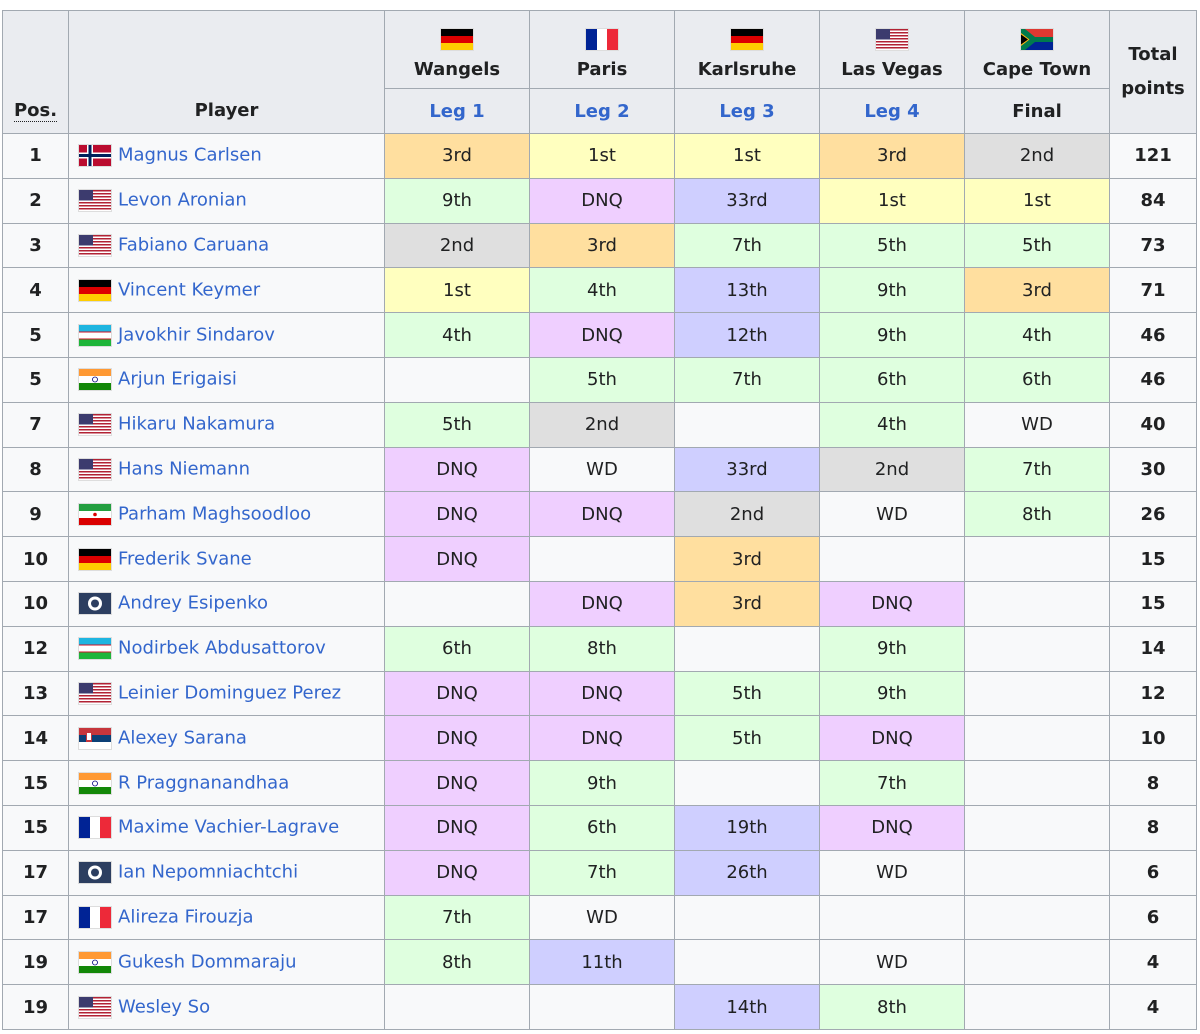  Describe the element at coordinates (599, 1007) in the screenshot. I see `row: 19 Wesley So 14th 8th 4` at that location.